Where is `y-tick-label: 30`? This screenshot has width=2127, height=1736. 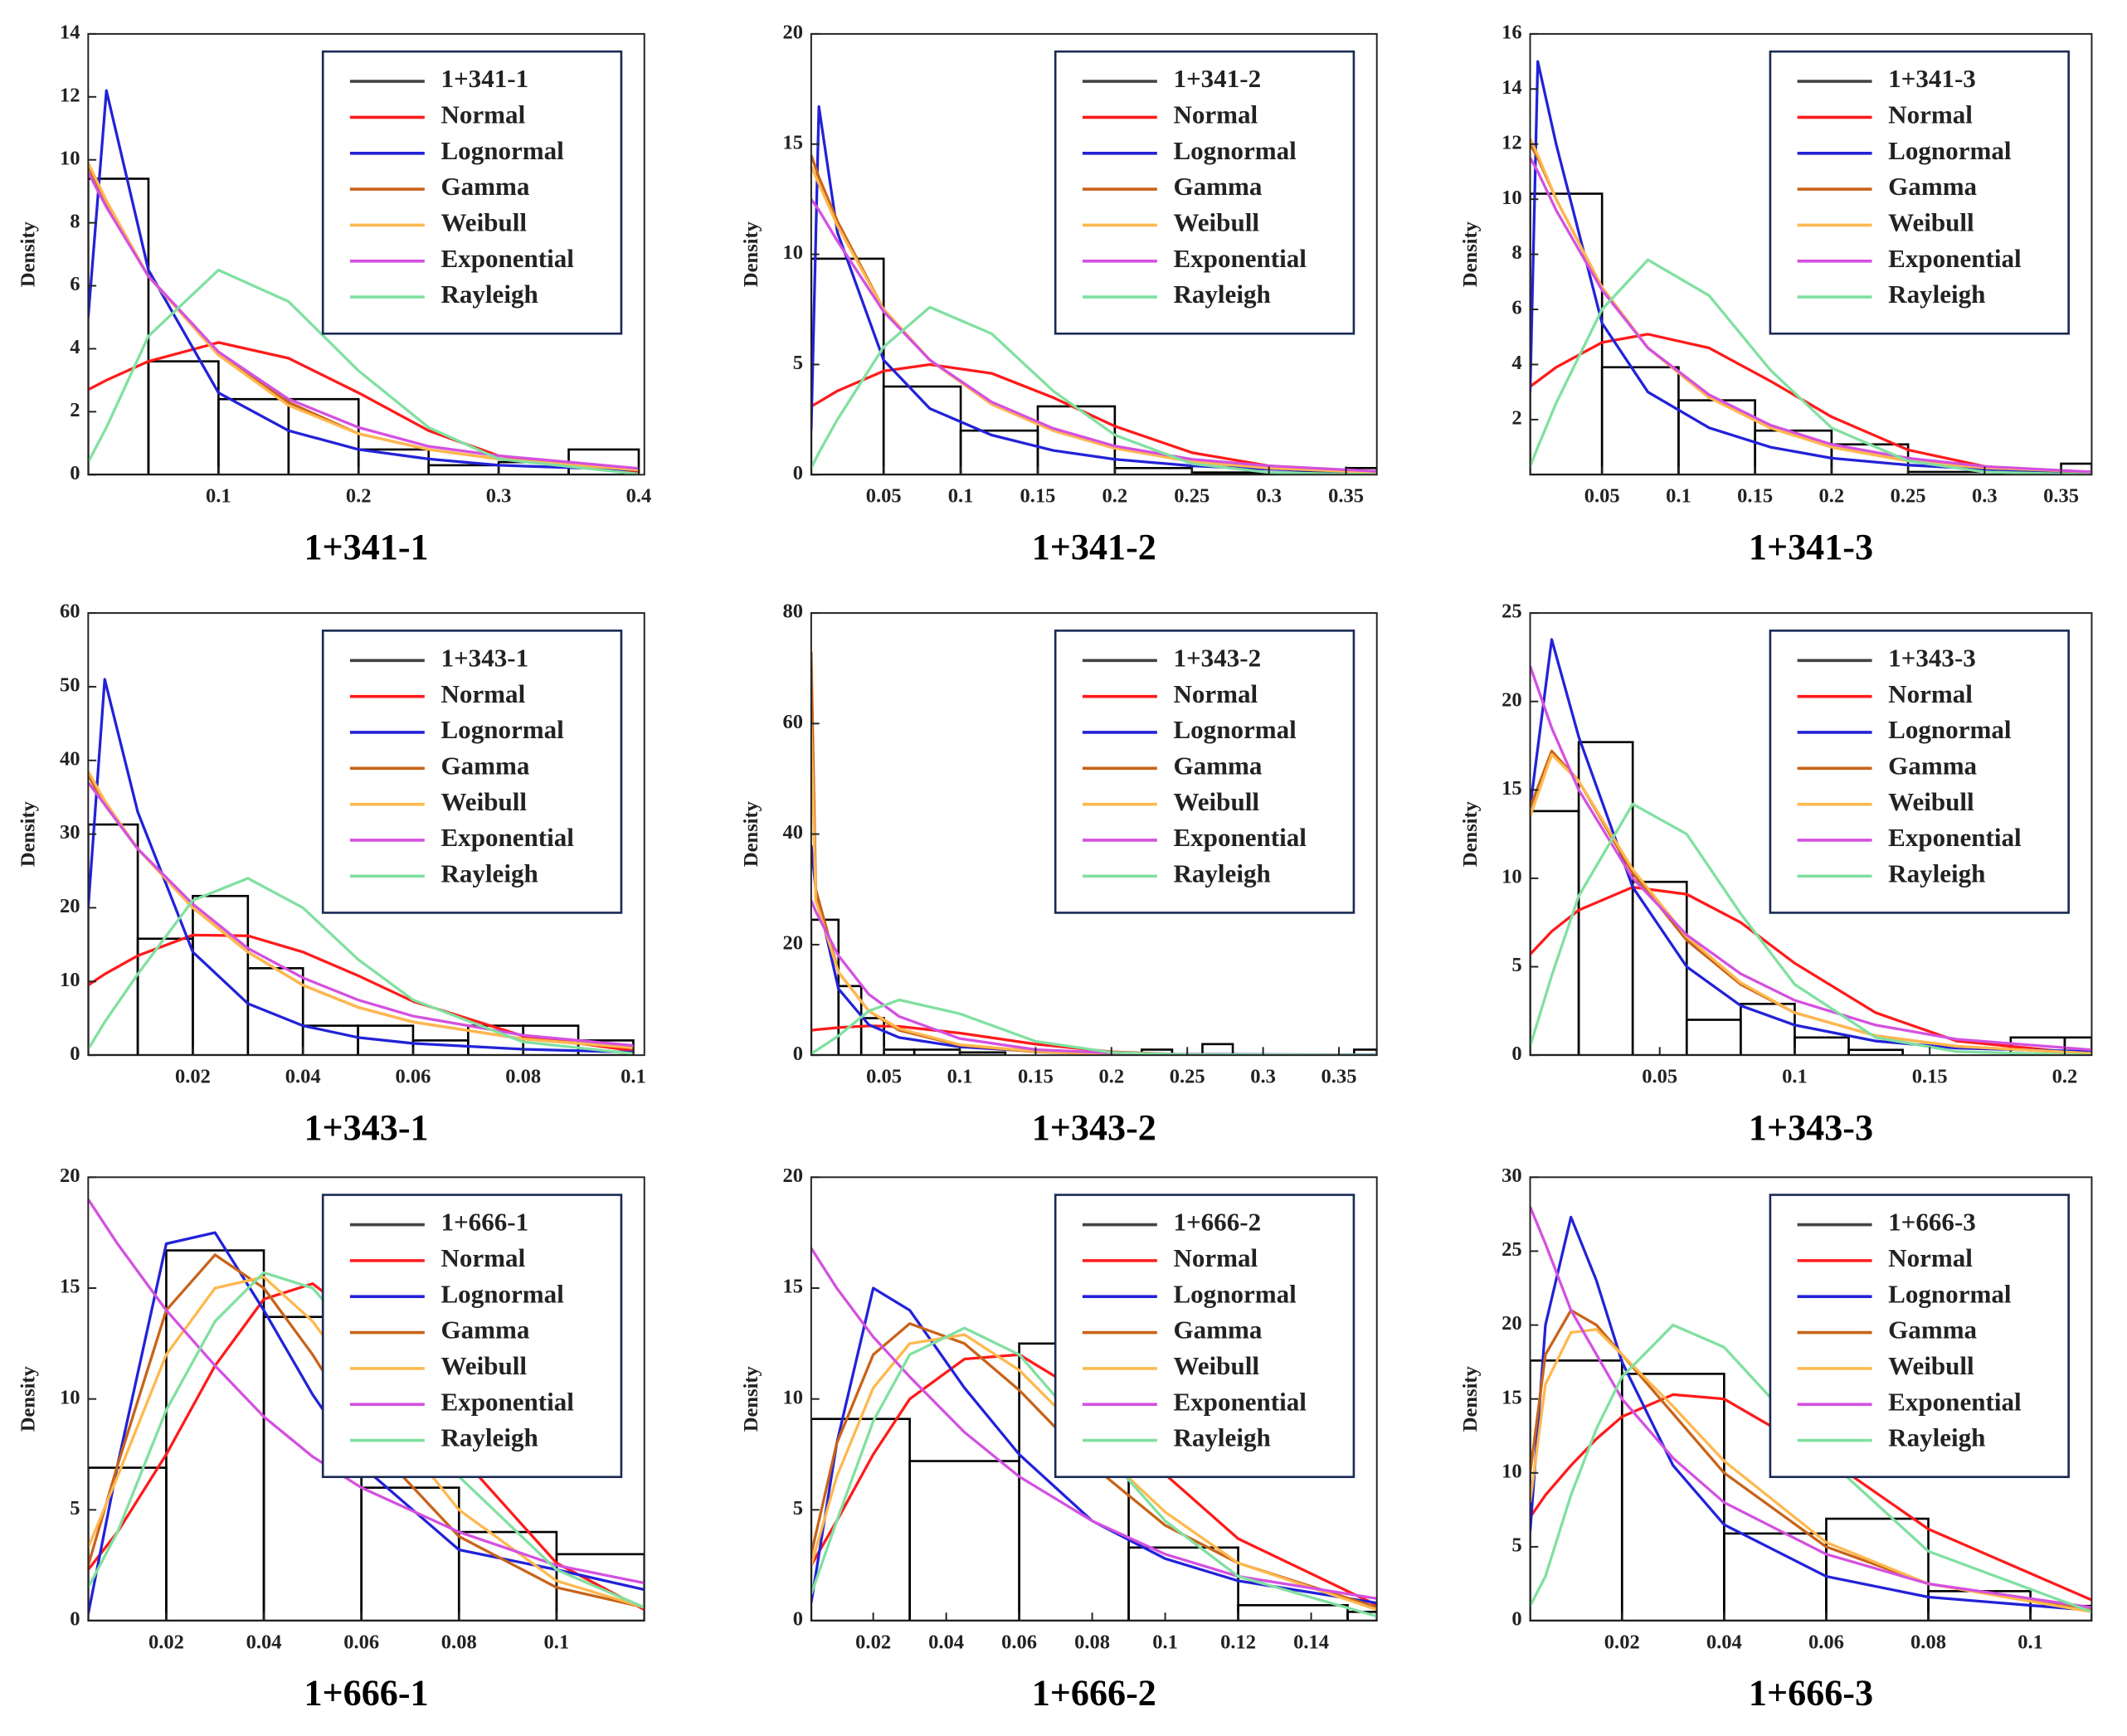
y-tick-label: 30 is located at coordinates (1512, 1176).